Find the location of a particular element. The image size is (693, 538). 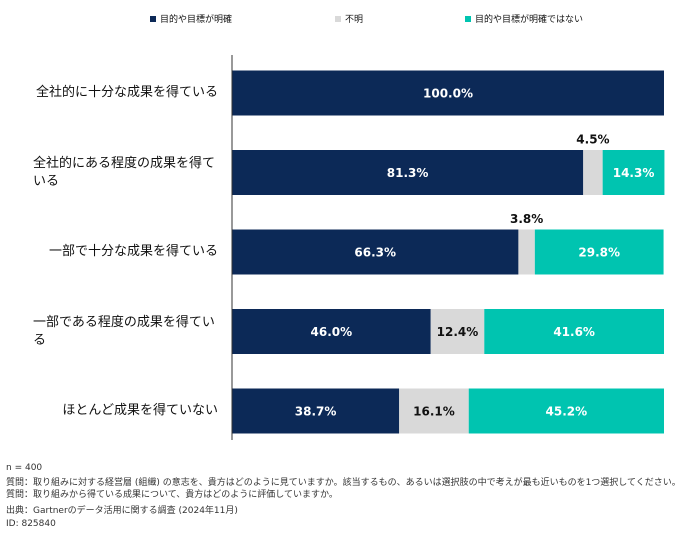

legend-label: 不明 is located at coordinates (354, 19).